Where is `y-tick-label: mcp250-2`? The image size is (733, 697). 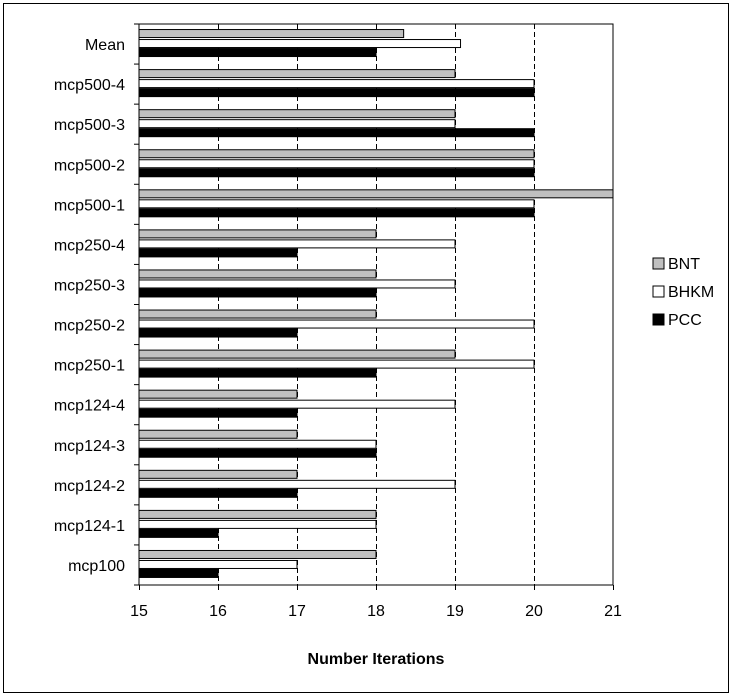 y-tick-label: mcp250-2 is located at coordinates (89, 326).